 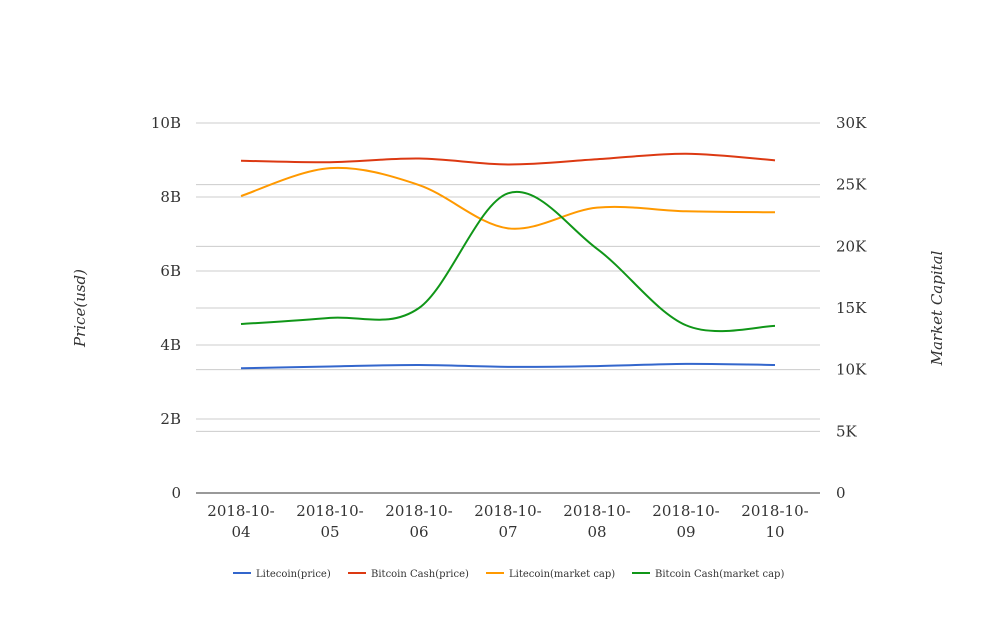 What do you see at coordinates (170, 345) in the screenshot?
I see `y-left-tick-label: 4B` at bounding box center [170, 345].